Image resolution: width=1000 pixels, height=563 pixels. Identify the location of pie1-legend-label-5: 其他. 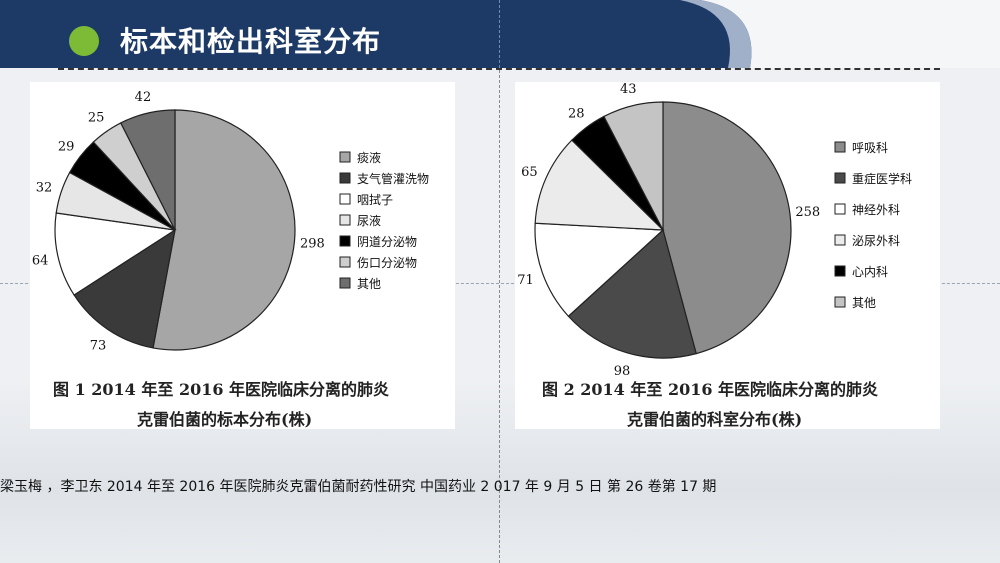
(864, 303).